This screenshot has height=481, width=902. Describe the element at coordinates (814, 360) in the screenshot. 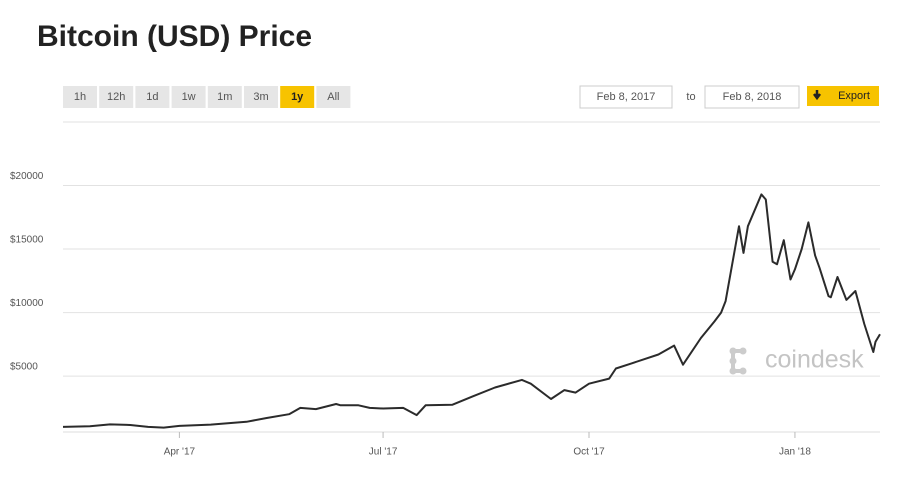

I see `watermark: coindesk` at that location.